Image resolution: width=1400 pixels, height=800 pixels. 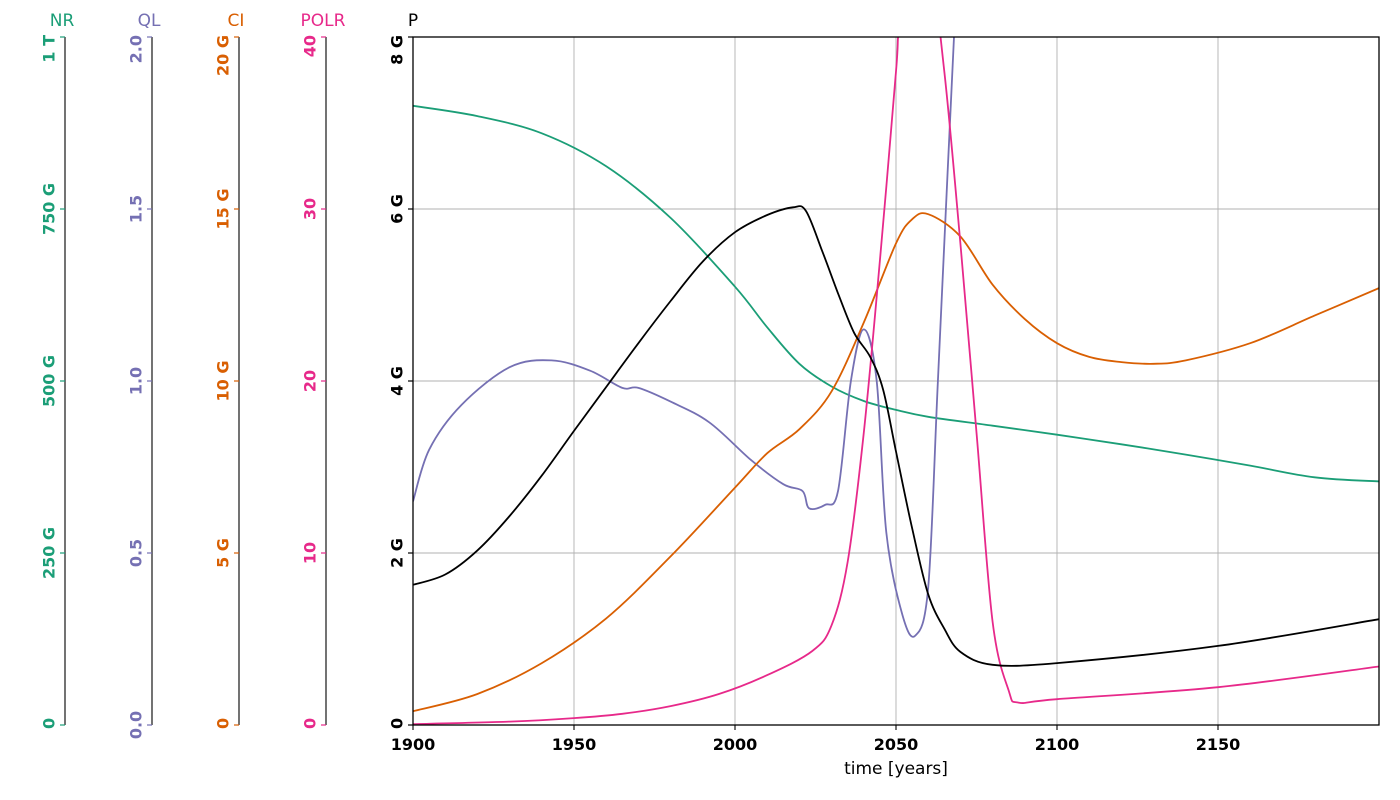 I want to click on nr-tick-label: 250 G, so click(x=49, y=553).